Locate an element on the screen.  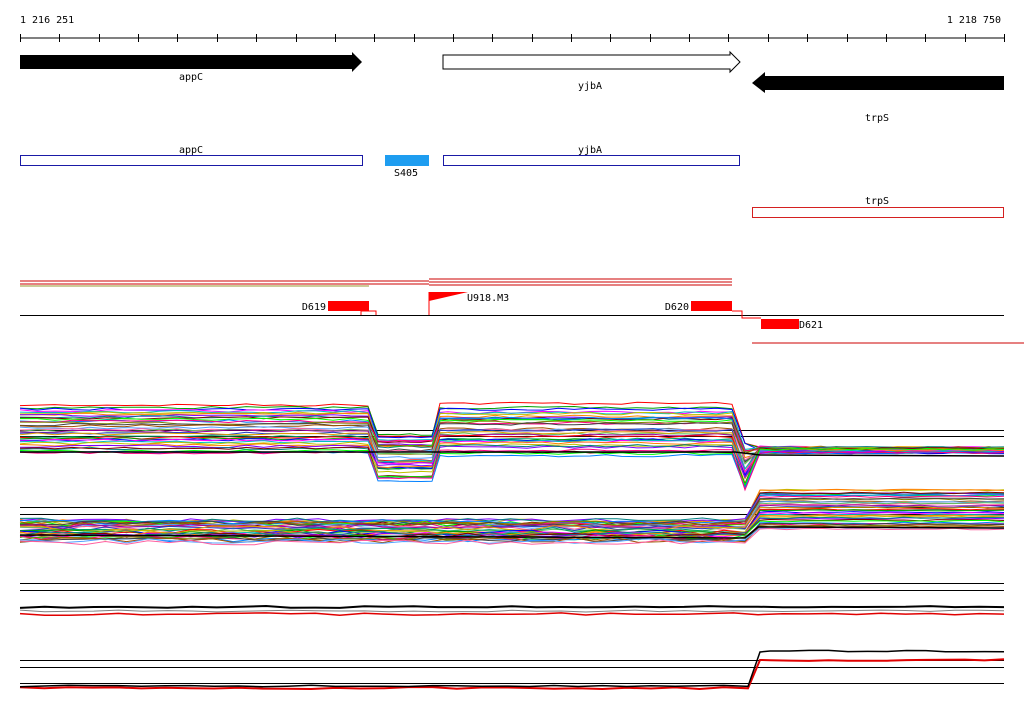
marker-d620 is located at coordinates (711, 306).